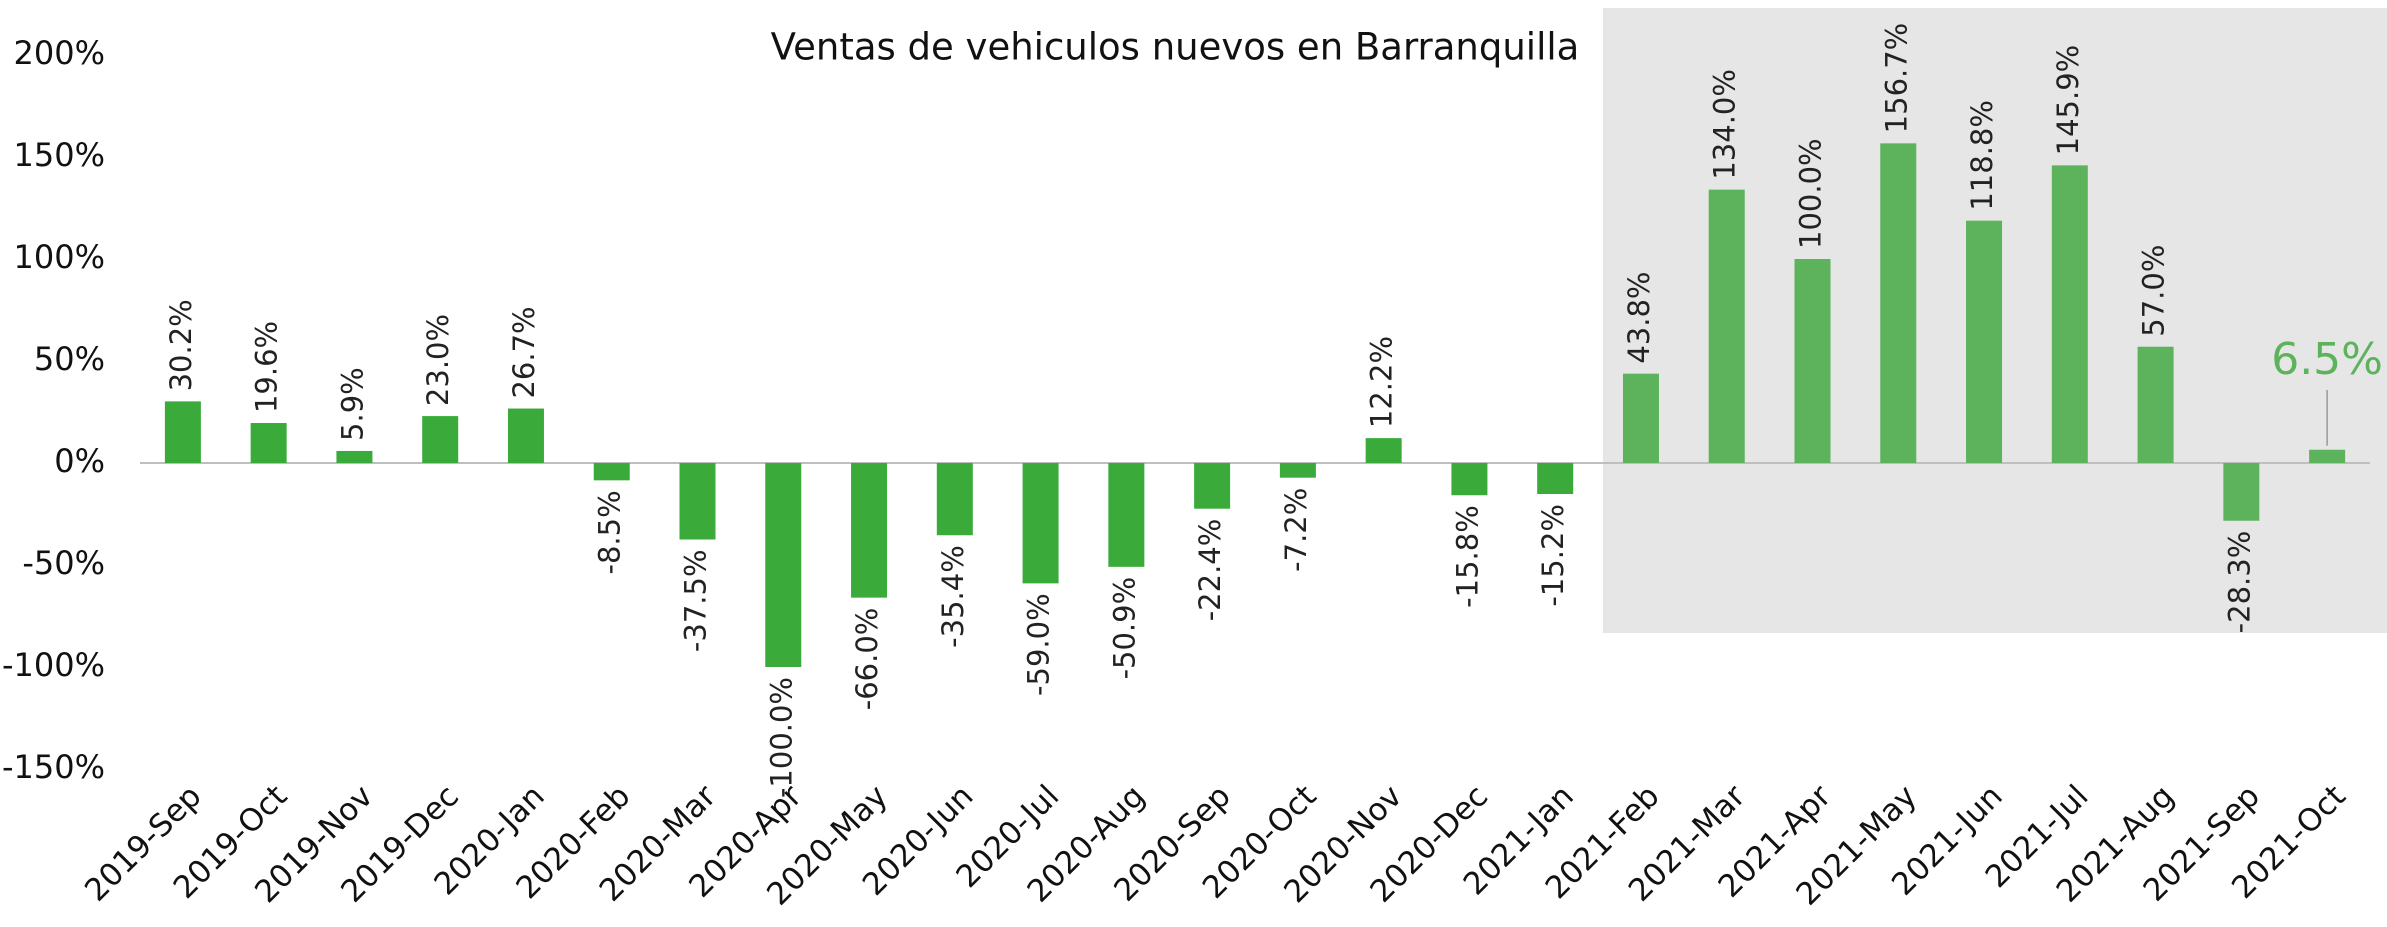  What do you see at coordinates (696, 601) in the screenshot?
I see `data-label: -37.5%` at bounding box center [696, 601].